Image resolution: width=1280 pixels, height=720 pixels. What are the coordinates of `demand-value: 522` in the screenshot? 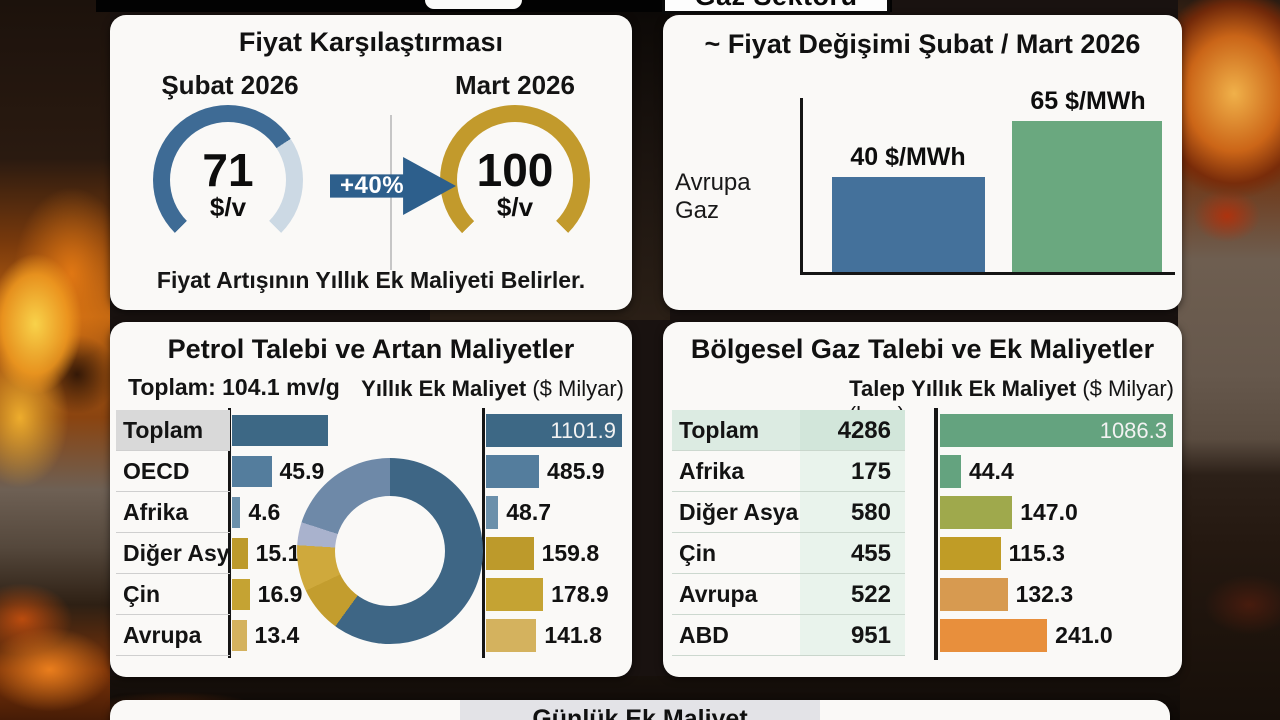 It's located at (852, 594).